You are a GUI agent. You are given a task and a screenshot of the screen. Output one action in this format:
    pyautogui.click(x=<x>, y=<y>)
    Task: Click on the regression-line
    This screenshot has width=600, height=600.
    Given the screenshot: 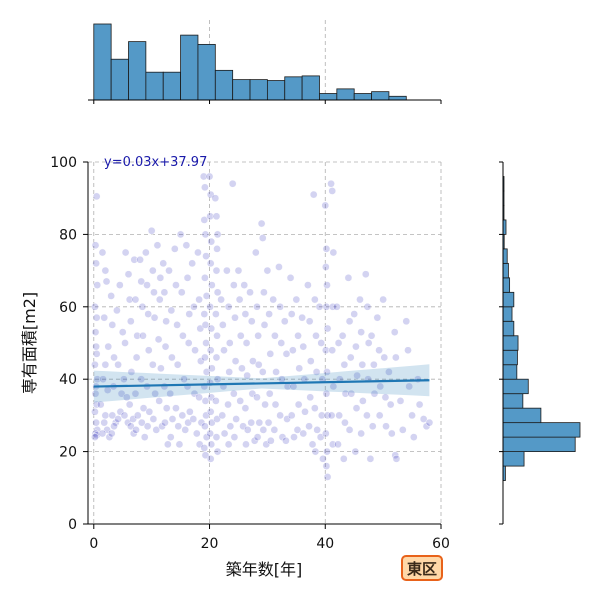 What is the action you would take?
    pyautogui.click(x=261, y=383)
    